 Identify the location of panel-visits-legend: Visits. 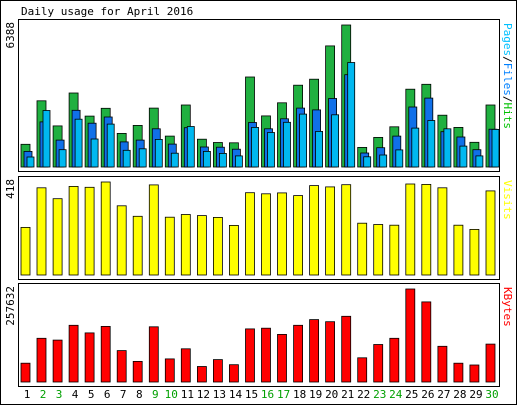
(507, 200).